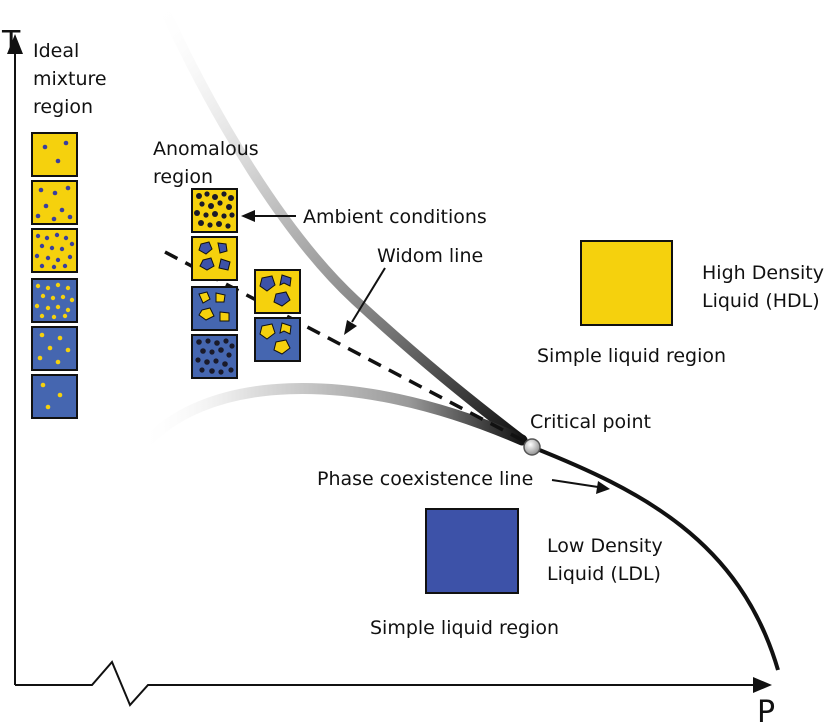 This screenshot has width=834, height=726. I want to click on ldl-label-2: Liquid (LDL), so click(604, 574).